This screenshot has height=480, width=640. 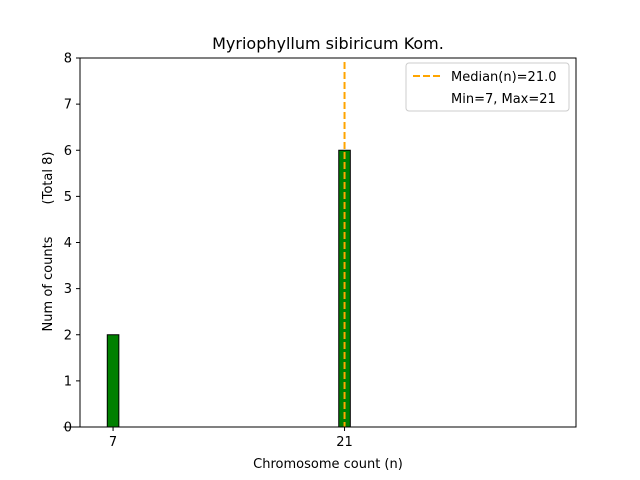 I want to click on y-tick-label: 8, so click(x=68, y=59).